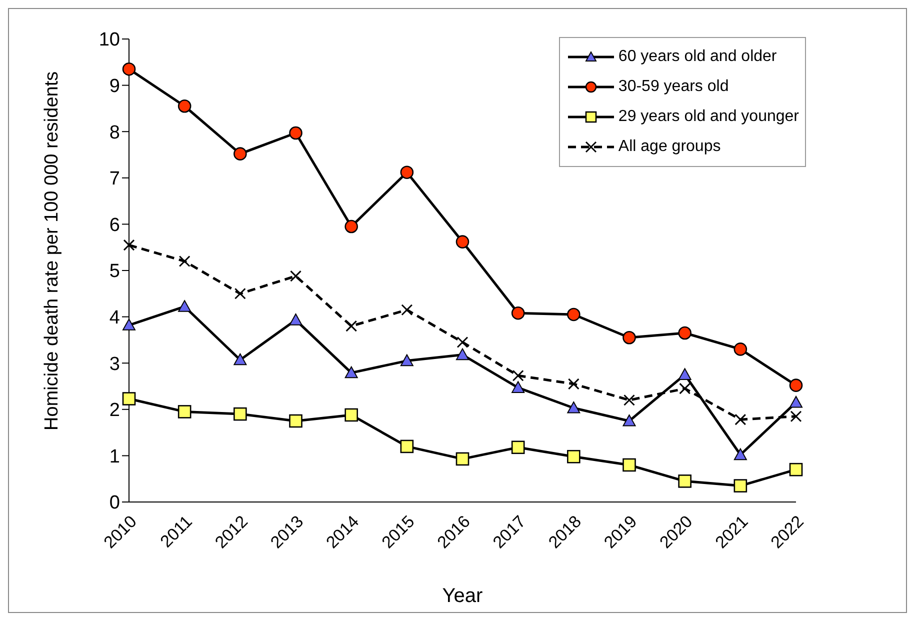  What do you see at coordinates (697, 57) in the screenshot?
I see `legend-label: 60 years old and older` at bounding box center [697, 57].